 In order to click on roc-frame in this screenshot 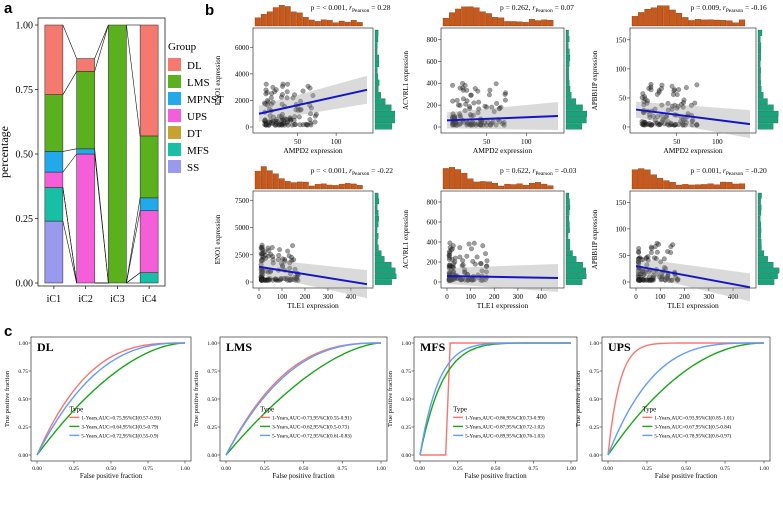, I will do `click(111, 399)`.